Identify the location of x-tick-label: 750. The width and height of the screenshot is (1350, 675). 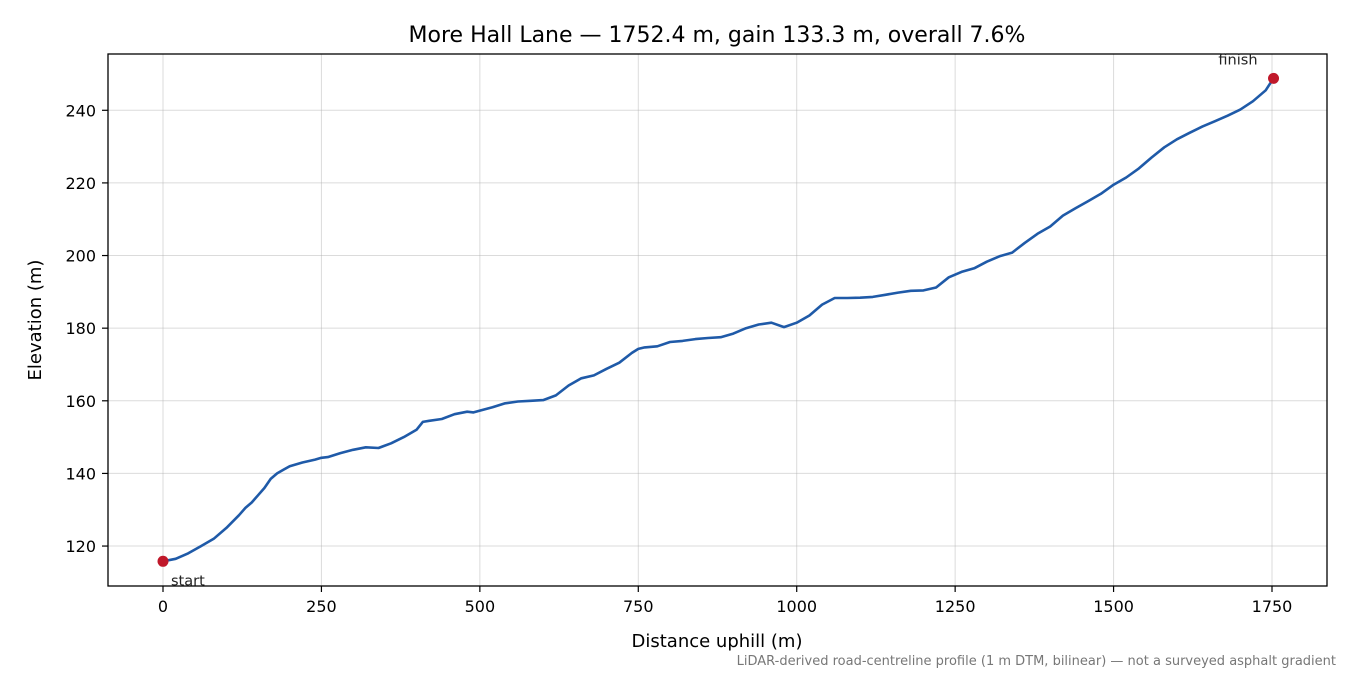
(638, 606).